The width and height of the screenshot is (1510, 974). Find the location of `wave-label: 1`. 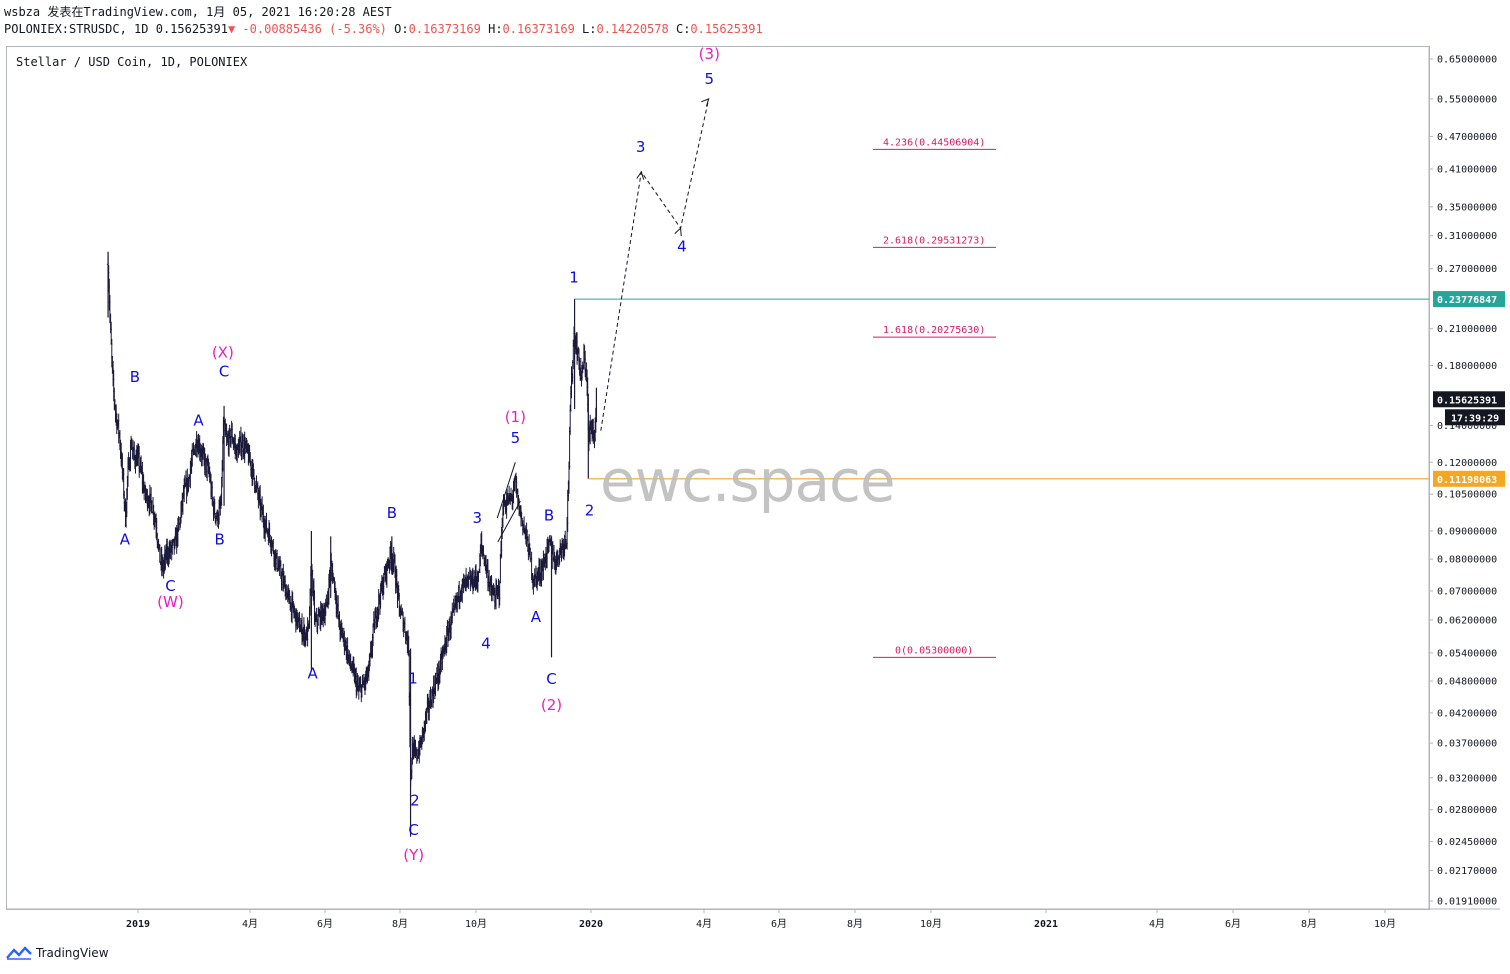

wave-label: 1 is located at coordinates (574, 277).